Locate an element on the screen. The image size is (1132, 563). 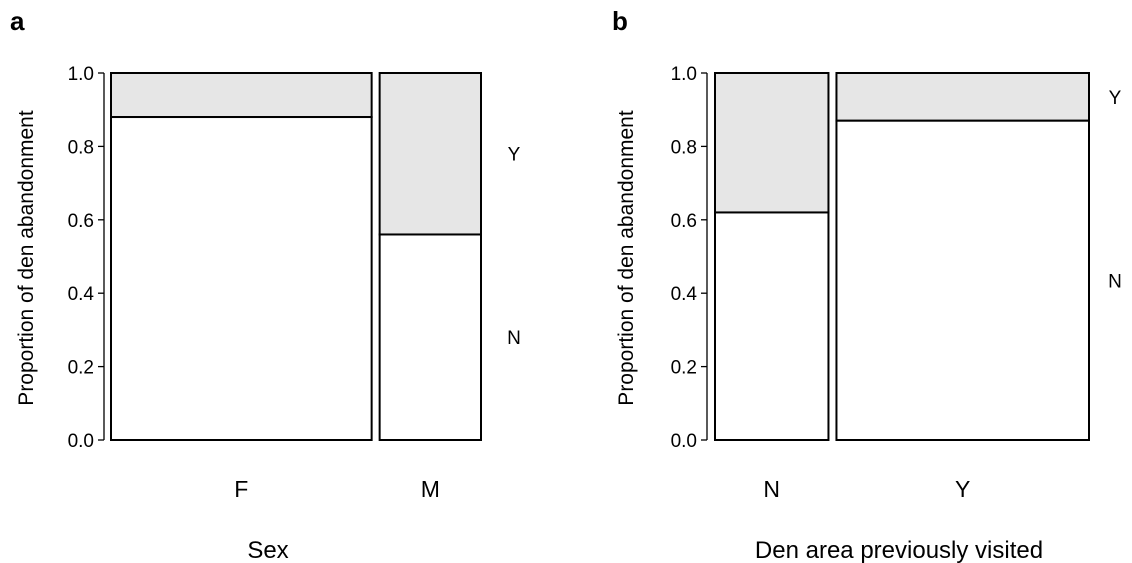
panel-letter-b: b is located at coordinates (620, 21).